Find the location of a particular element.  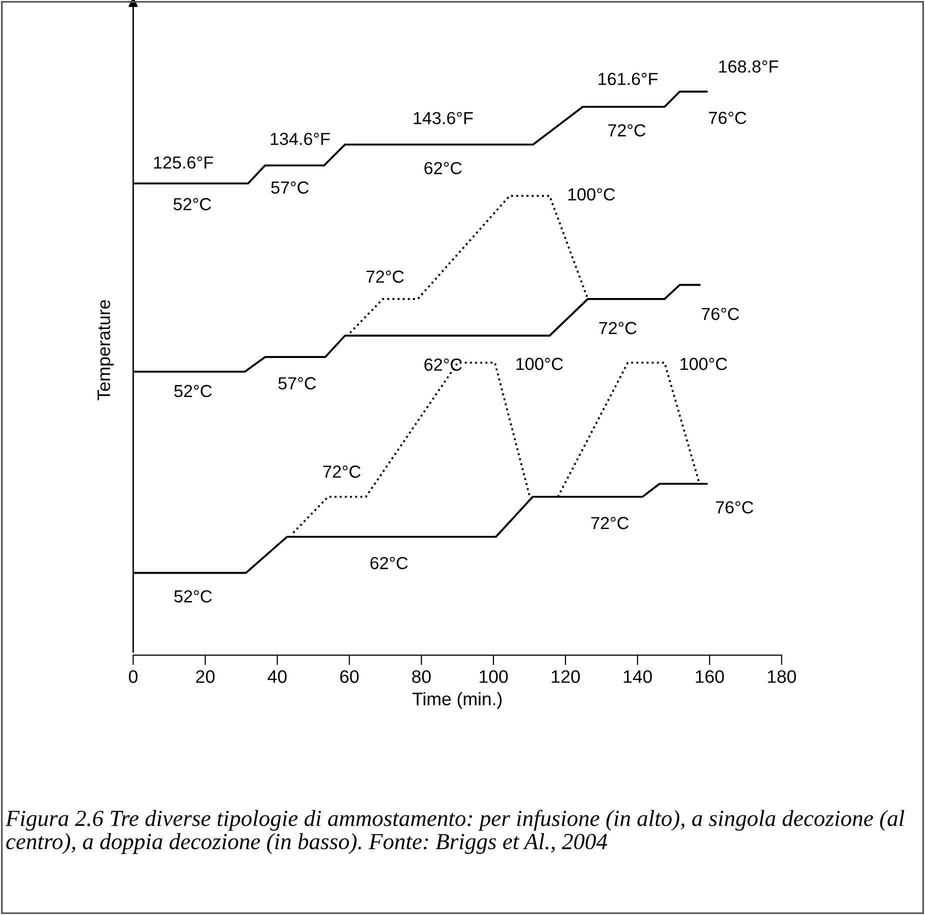

x-axis-title: Time (min.) is located at coordinates (457, 700).